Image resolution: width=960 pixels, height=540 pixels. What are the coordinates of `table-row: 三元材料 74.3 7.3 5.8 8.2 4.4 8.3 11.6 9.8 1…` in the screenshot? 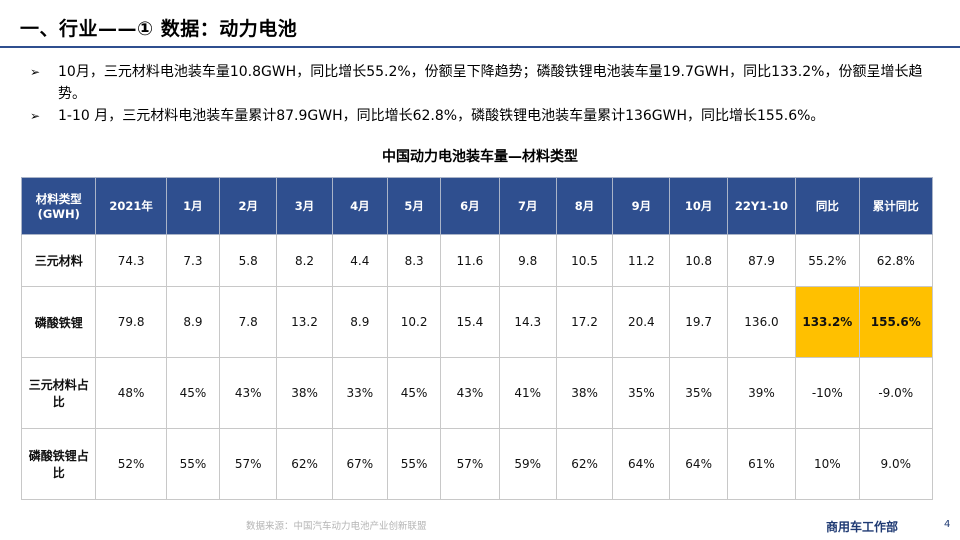 It's located at (477, 260).